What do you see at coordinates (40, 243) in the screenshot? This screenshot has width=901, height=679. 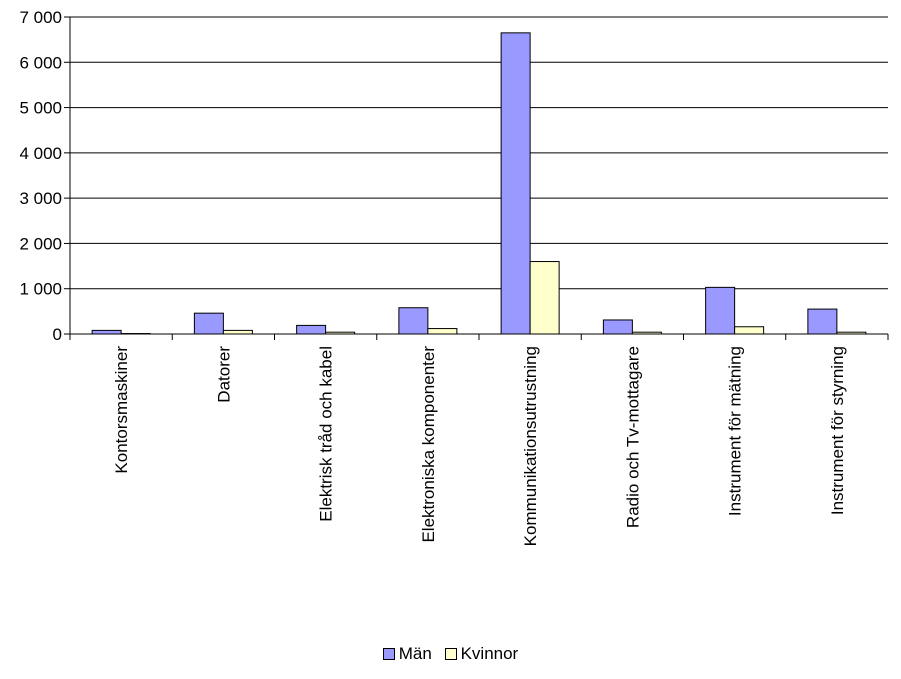 I see `y-tick-label: 2 000` at bounding box center [40, 243].